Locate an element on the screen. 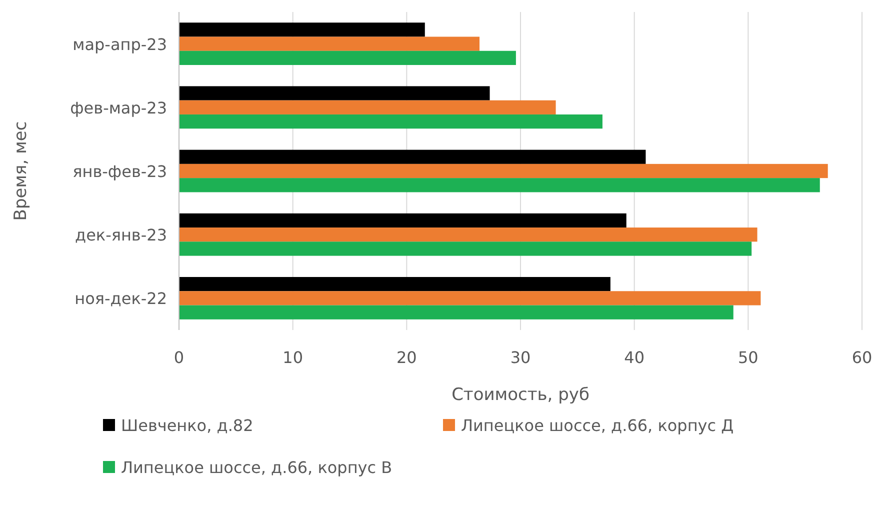  legend-label: Липецкое шоссе, д.66, корпус В is located at coordinates (256, 467).